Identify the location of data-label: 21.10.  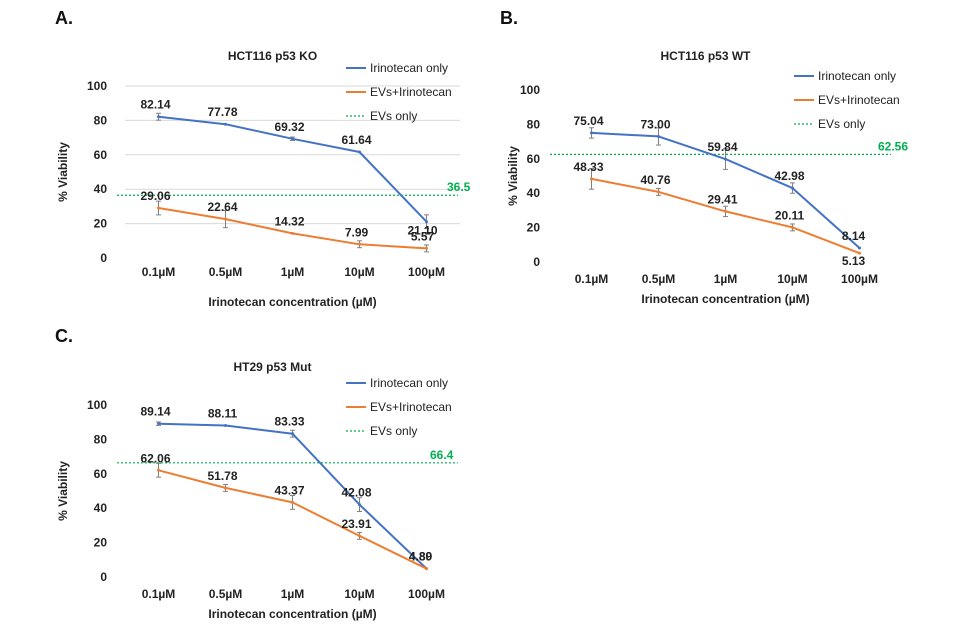
(422, 231).